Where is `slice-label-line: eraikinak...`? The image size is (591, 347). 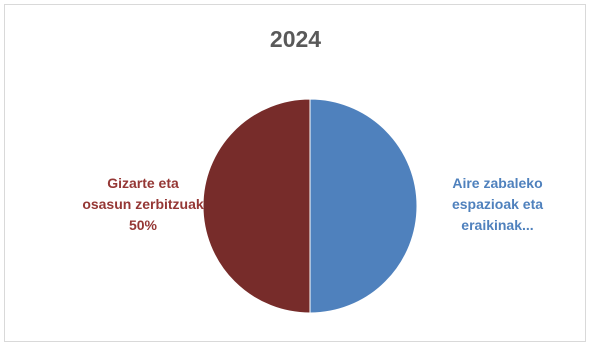 slice-label-line: eraikinak... is located at coordinates (497, 225).